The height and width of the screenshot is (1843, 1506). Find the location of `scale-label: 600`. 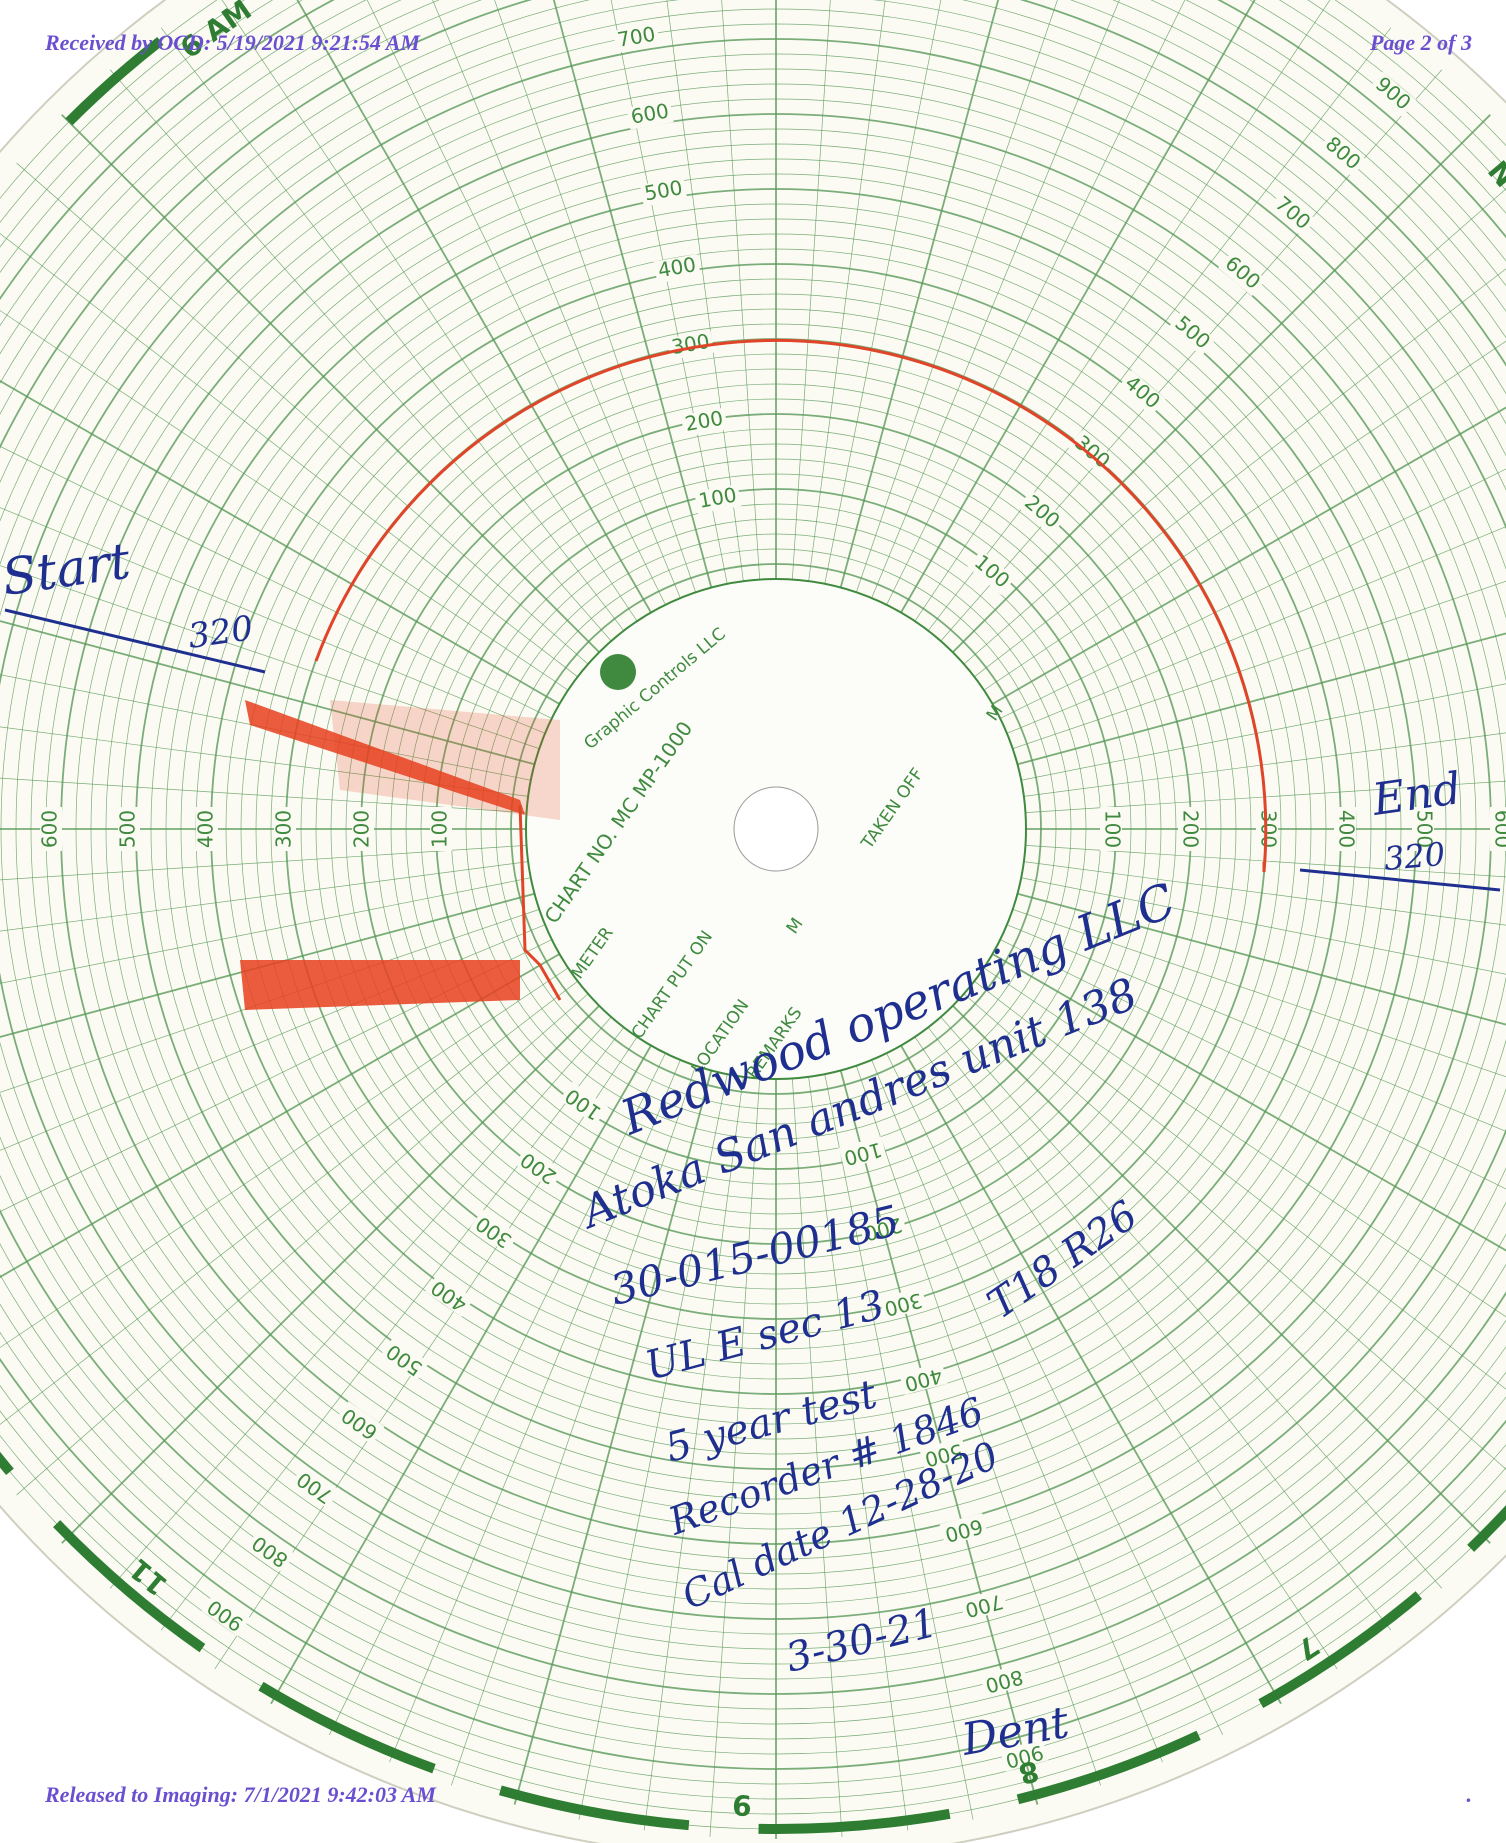

scale-label: 600 is located at coordinates (50, 829).